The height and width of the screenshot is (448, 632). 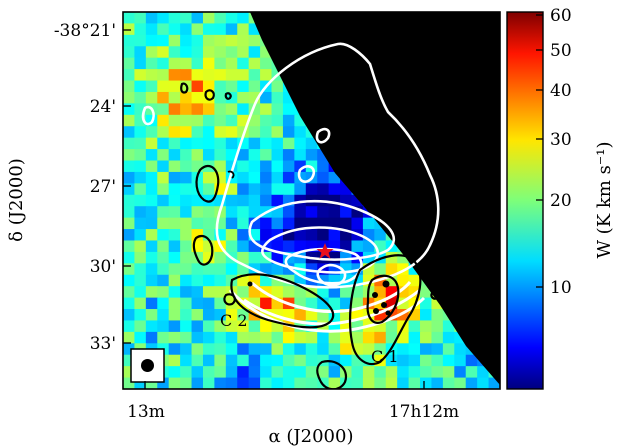 What do you see at coordinates (561, 91) in the screenshot?
I see `colorbar-tick: 40` at bounding box center [561, 91].